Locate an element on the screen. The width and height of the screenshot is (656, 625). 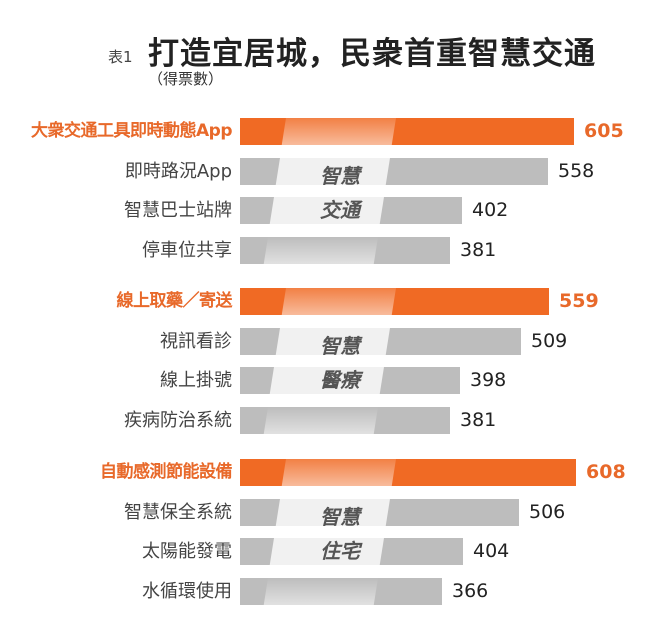
bar-label: 智慧保全系統 is located at coordinates (178, 512).